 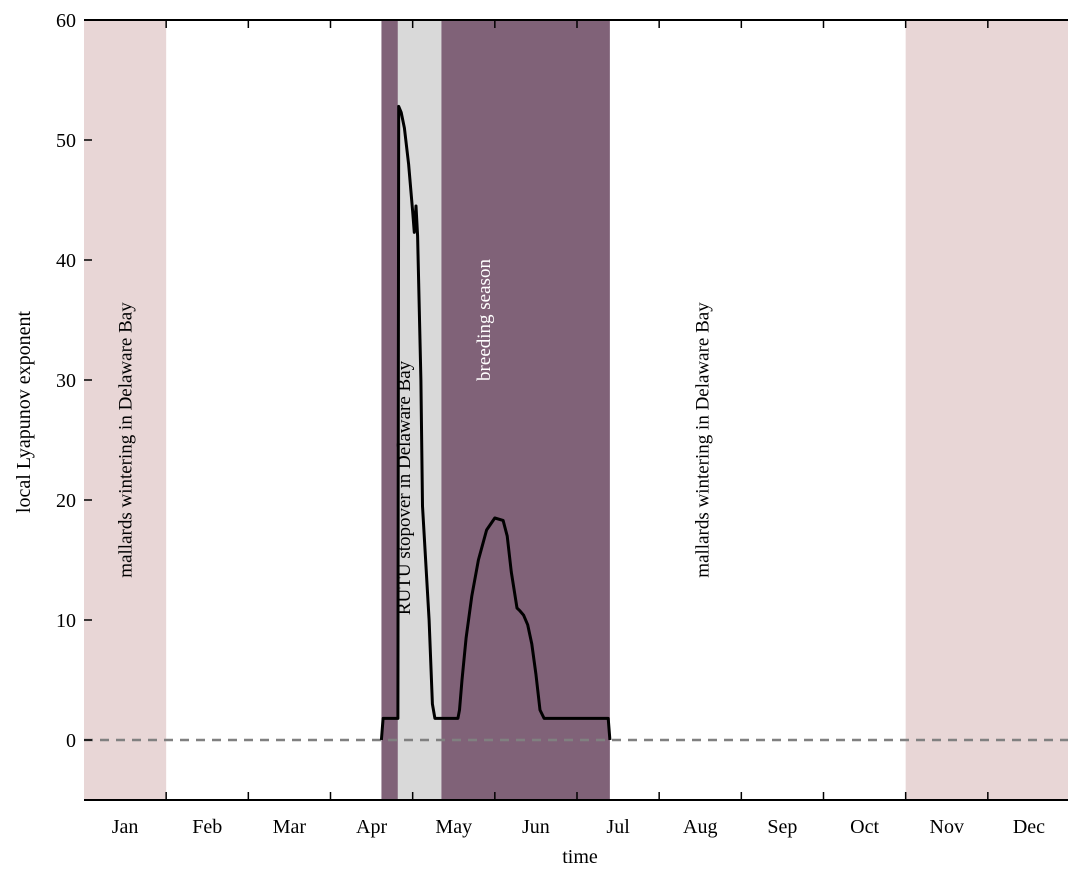 What do you see at coordinates (782, 827) in the screenshot?
I see `x-tick-label-8: Sep` at bounding box center [782, 827].